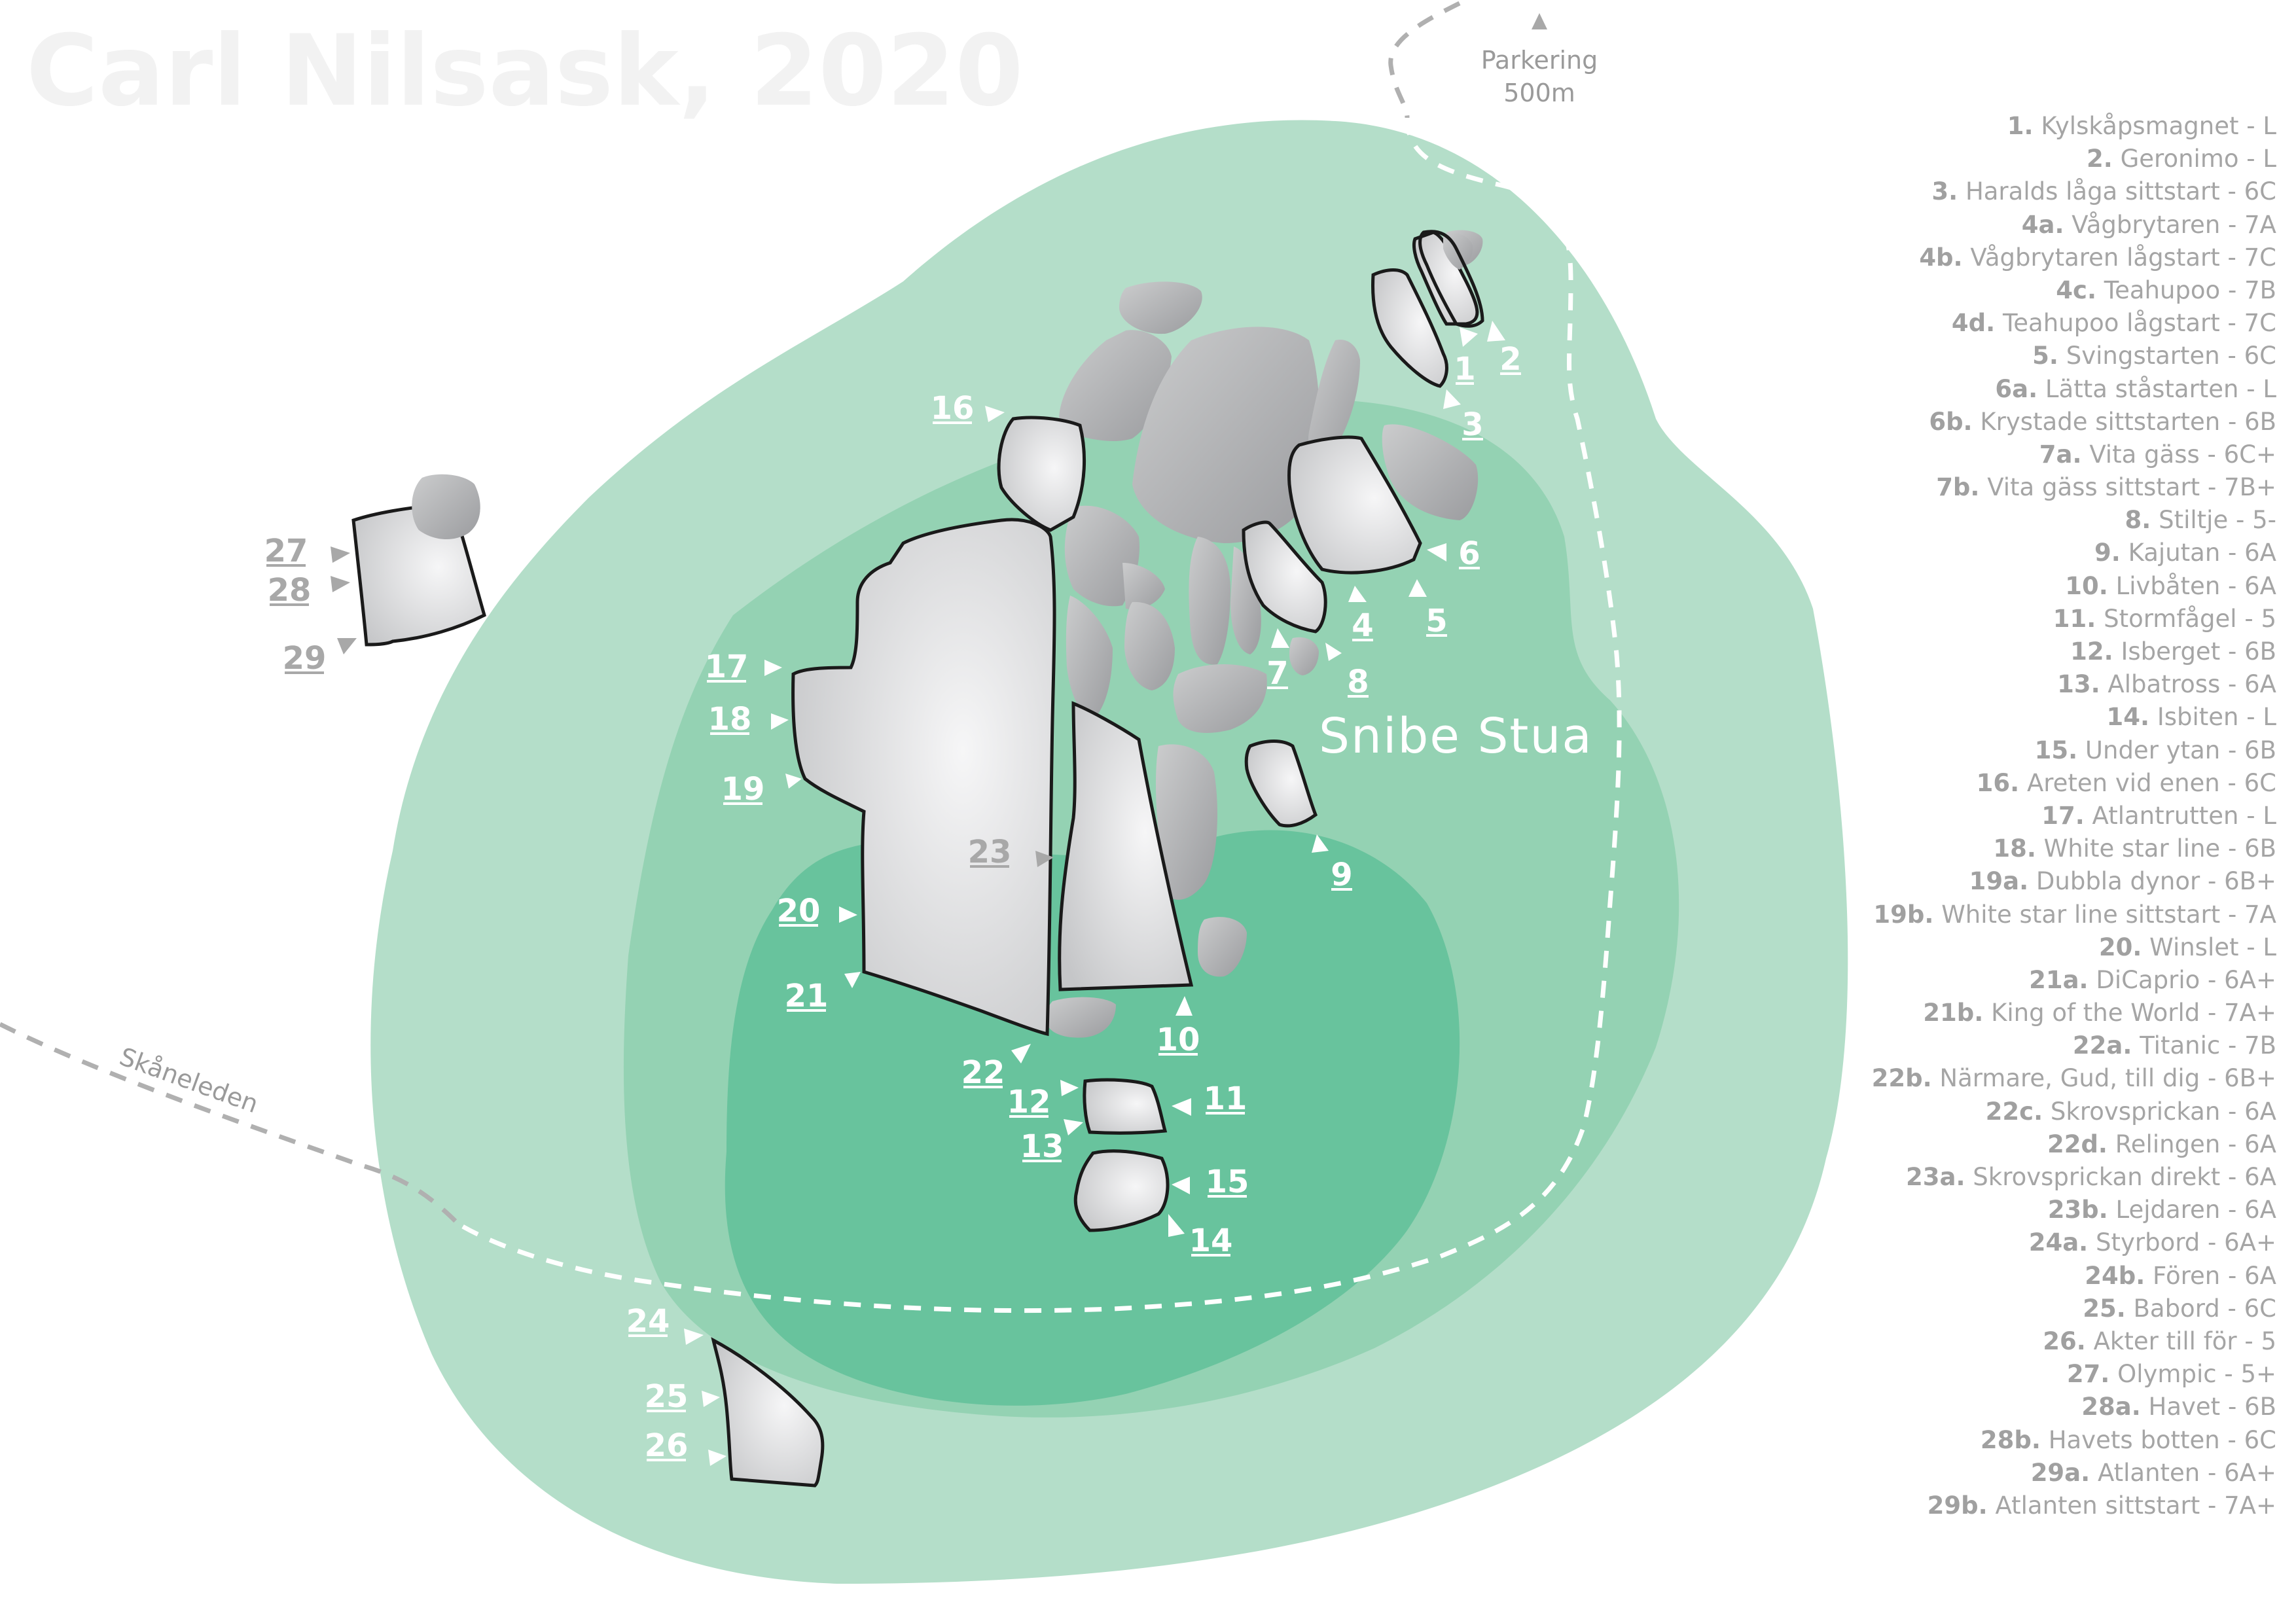 Image resolution: width=2296 pixels, height=1623 pixels. What do you see at coordinates (1935, 1177) in the screenshot?
I see `problem-number: 23a.` at bounding box center [1935, 1177].